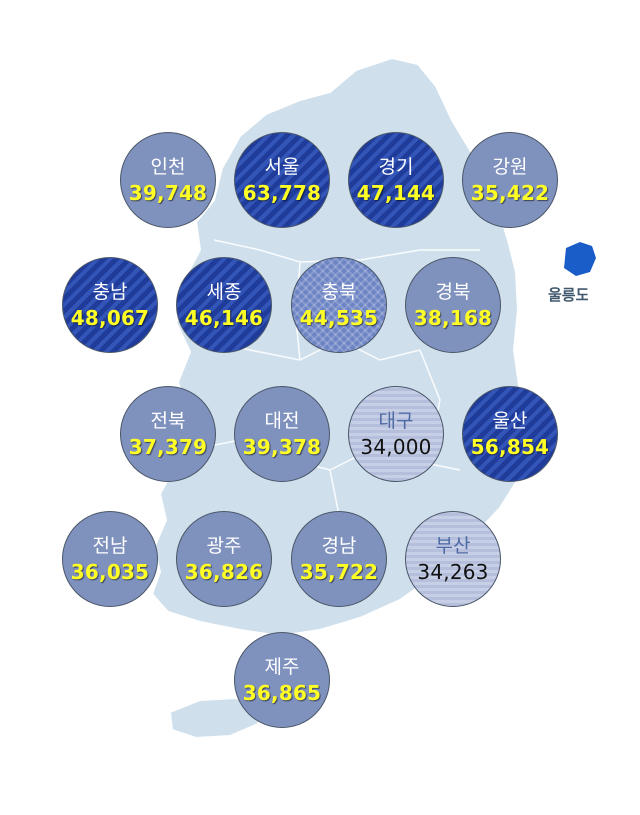 This screenshot has height=815, width=640. I want to click on region-value: 39,378, so click(282, 446).